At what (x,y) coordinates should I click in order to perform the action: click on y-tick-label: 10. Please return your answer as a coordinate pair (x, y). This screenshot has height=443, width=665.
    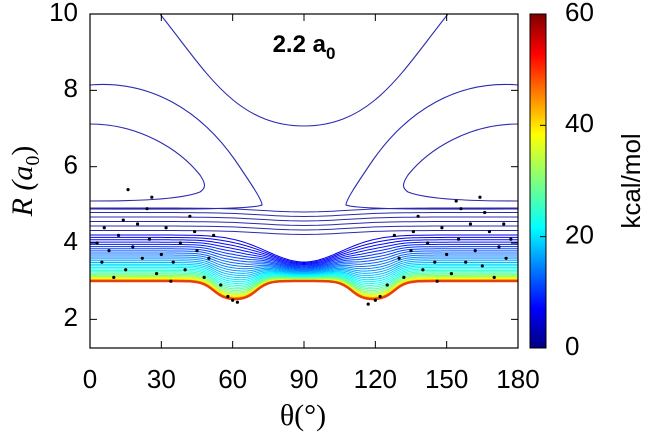
    Looking at the image, I should click on (63, 13).